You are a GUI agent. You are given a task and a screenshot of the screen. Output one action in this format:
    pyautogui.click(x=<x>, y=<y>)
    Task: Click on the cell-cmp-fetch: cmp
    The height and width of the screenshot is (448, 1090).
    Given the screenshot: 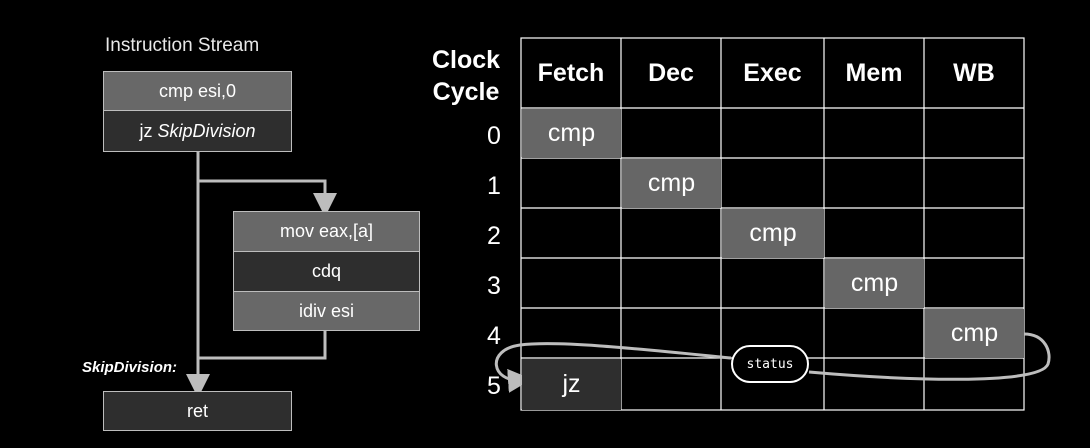 What is the action you would take?
    pyautogui.click(x=571, y=133)
    